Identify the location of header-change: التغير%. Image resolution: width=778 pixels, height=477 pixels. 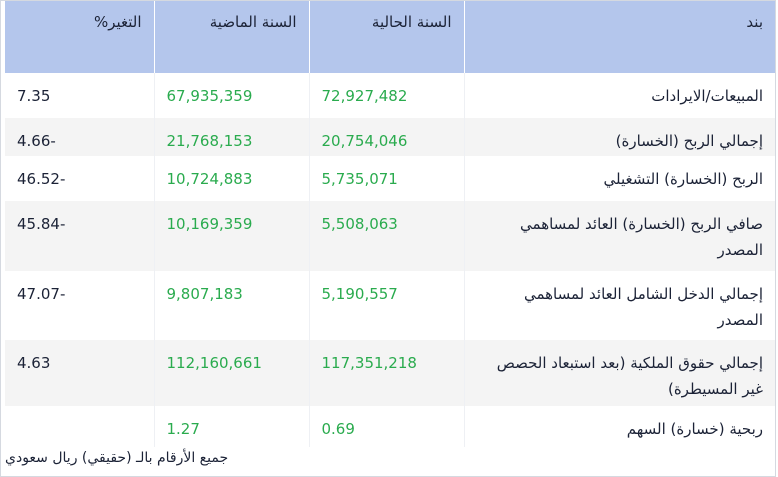
(79, 37).